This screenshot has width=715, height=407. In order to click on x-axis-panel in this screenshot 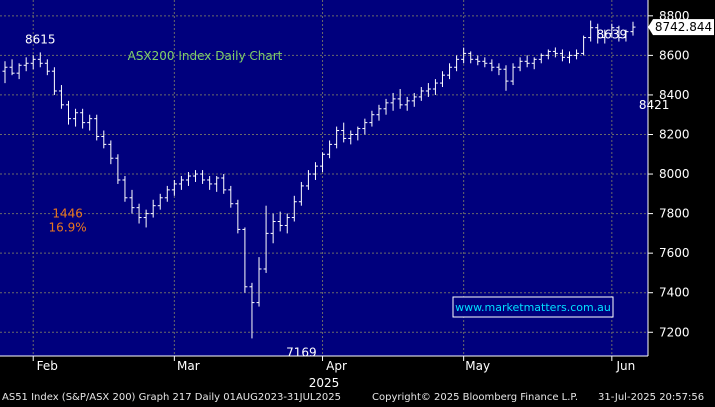, I will do `click(357, 372)`.